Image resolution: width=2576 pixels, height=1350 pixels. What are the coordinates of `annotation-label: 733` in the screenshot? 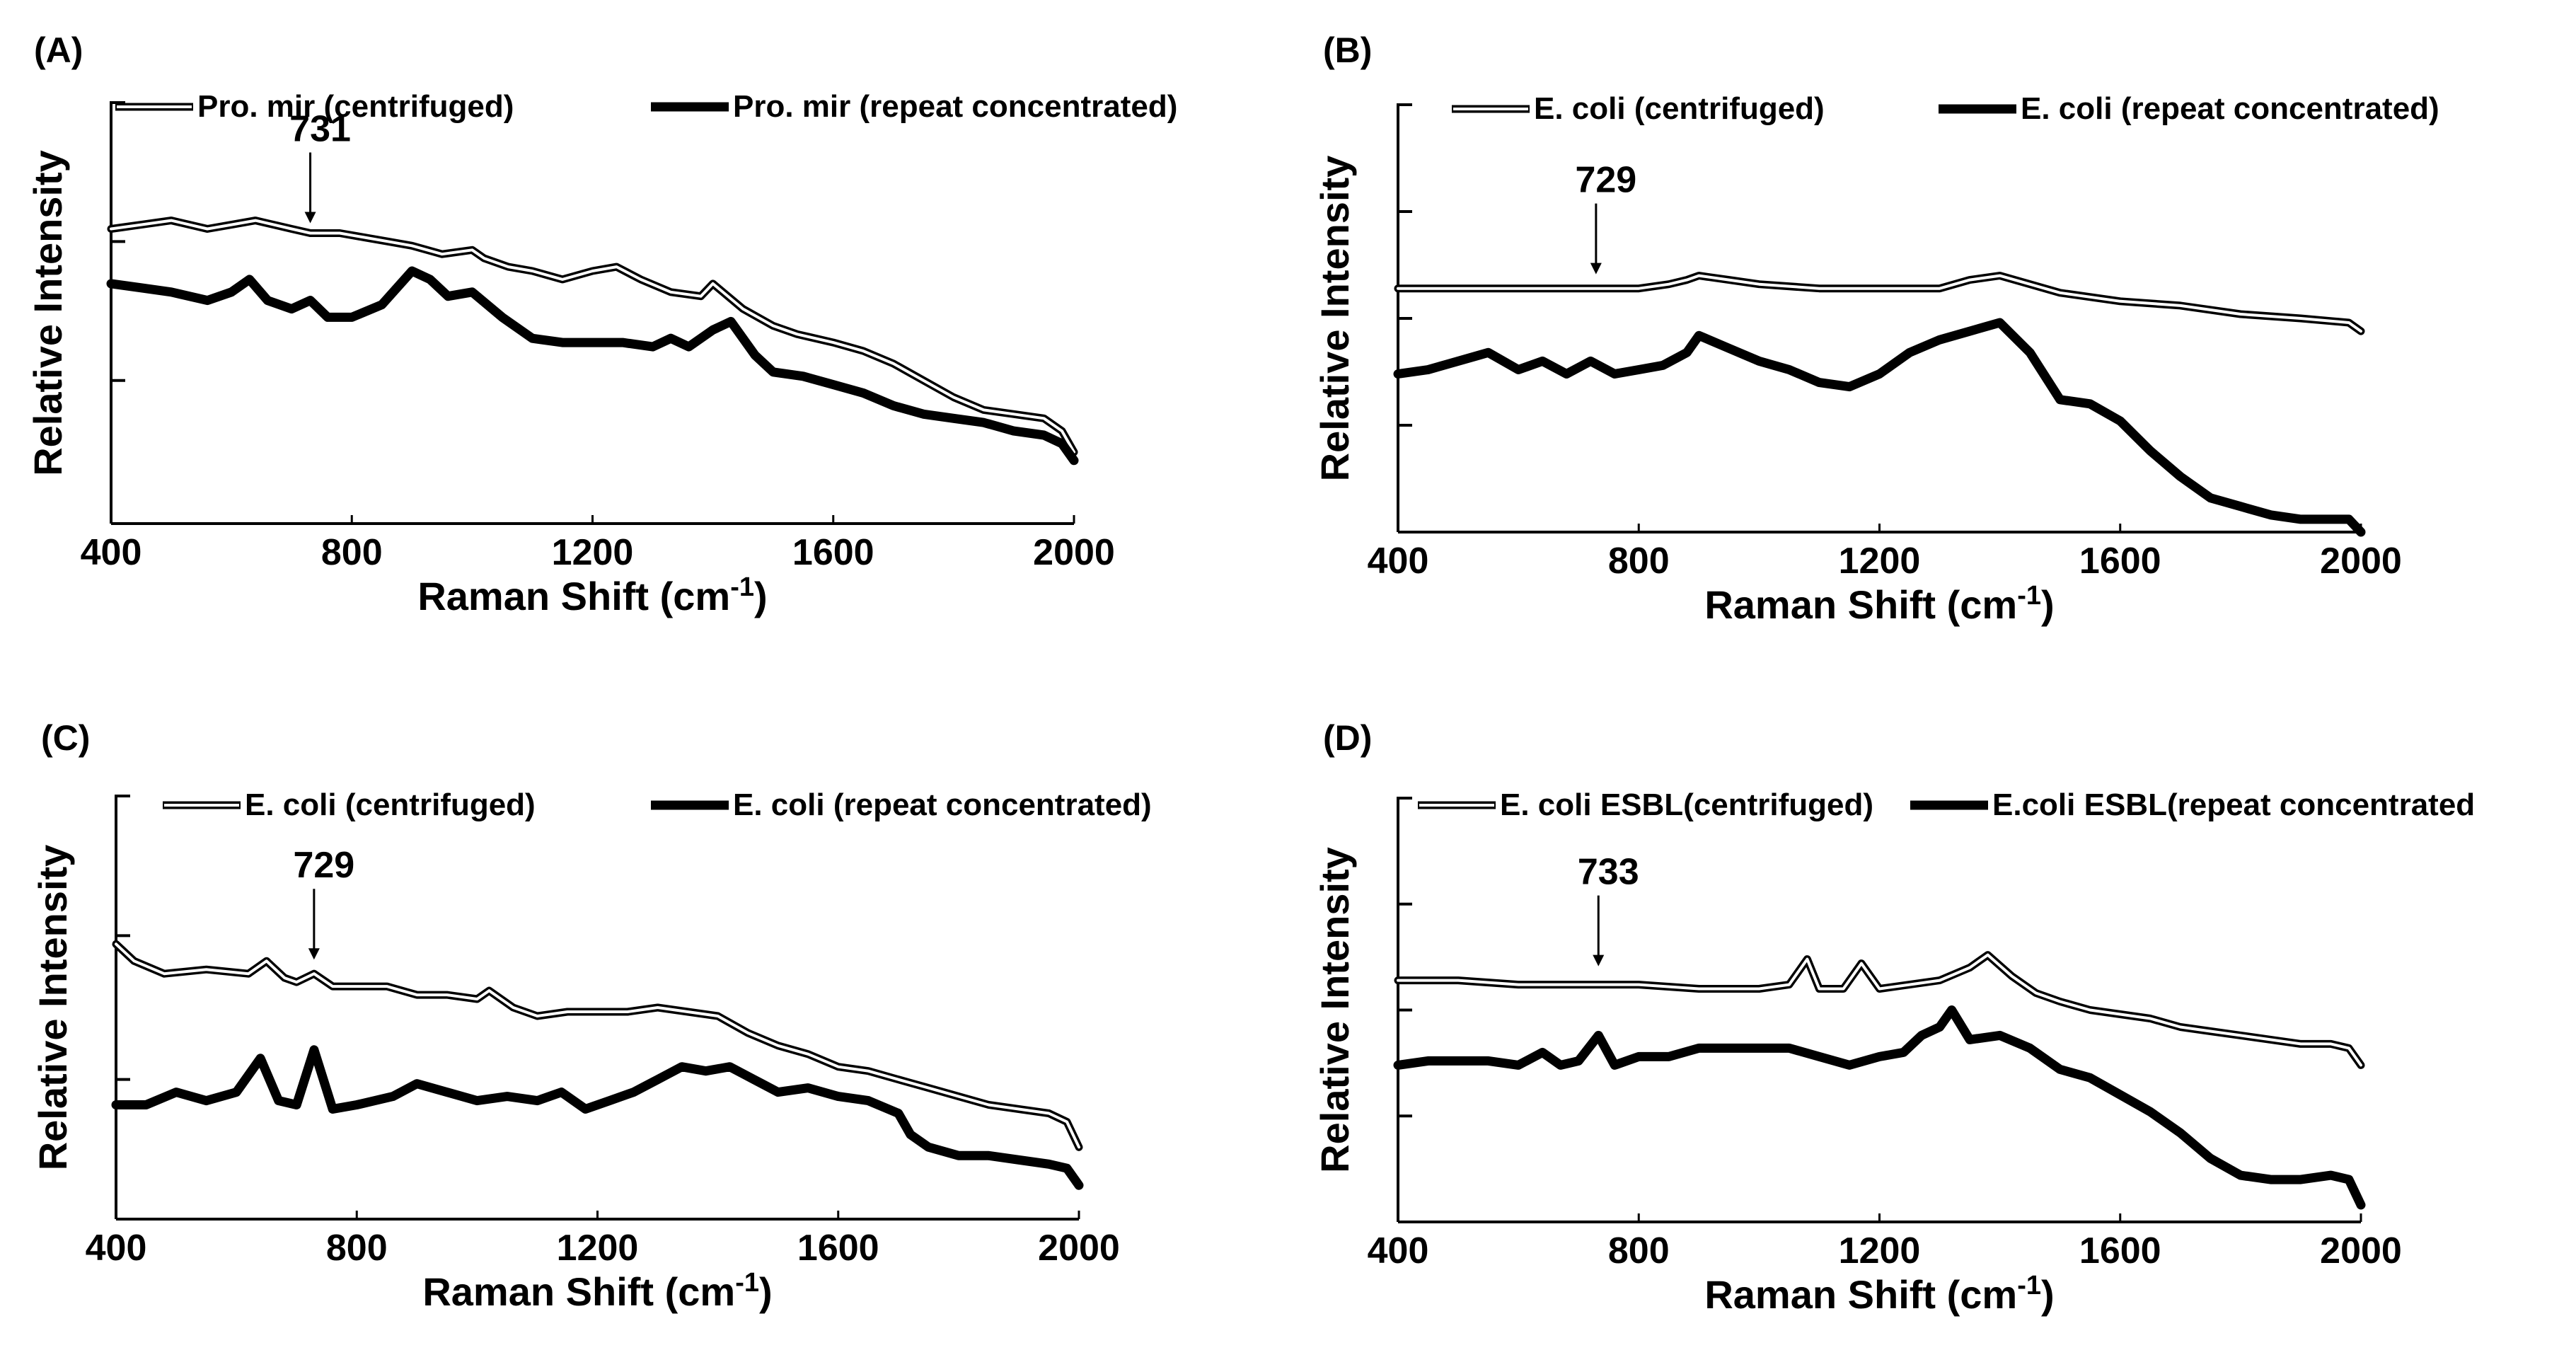 It's located at (1608, 872).